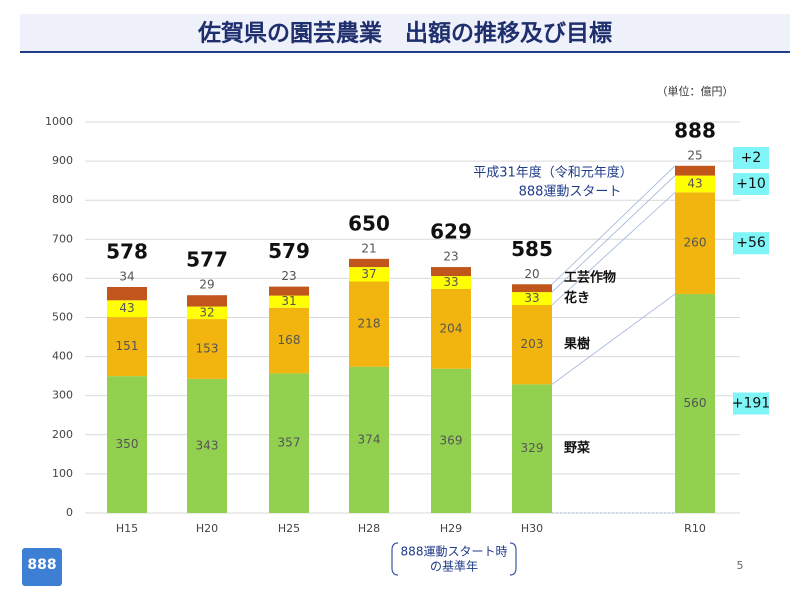  I want to click on segment-label: 23, so click(288, 276).